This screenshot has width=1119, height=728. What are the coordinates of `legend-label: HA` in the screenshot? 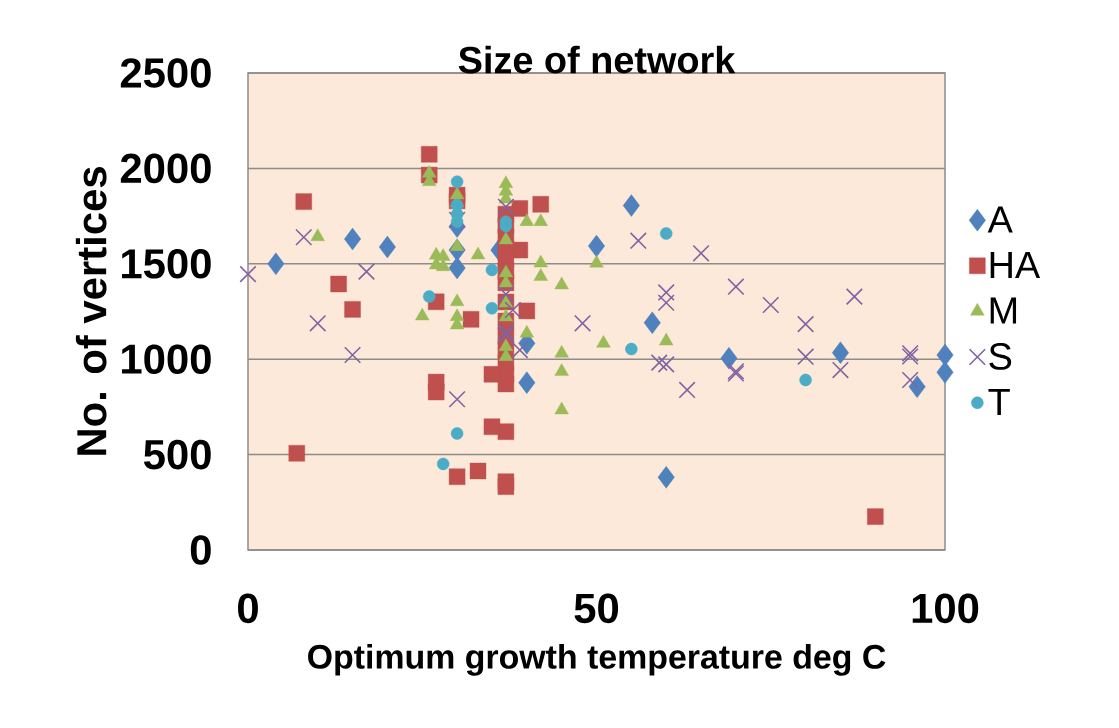 It's located at (1015, 265).